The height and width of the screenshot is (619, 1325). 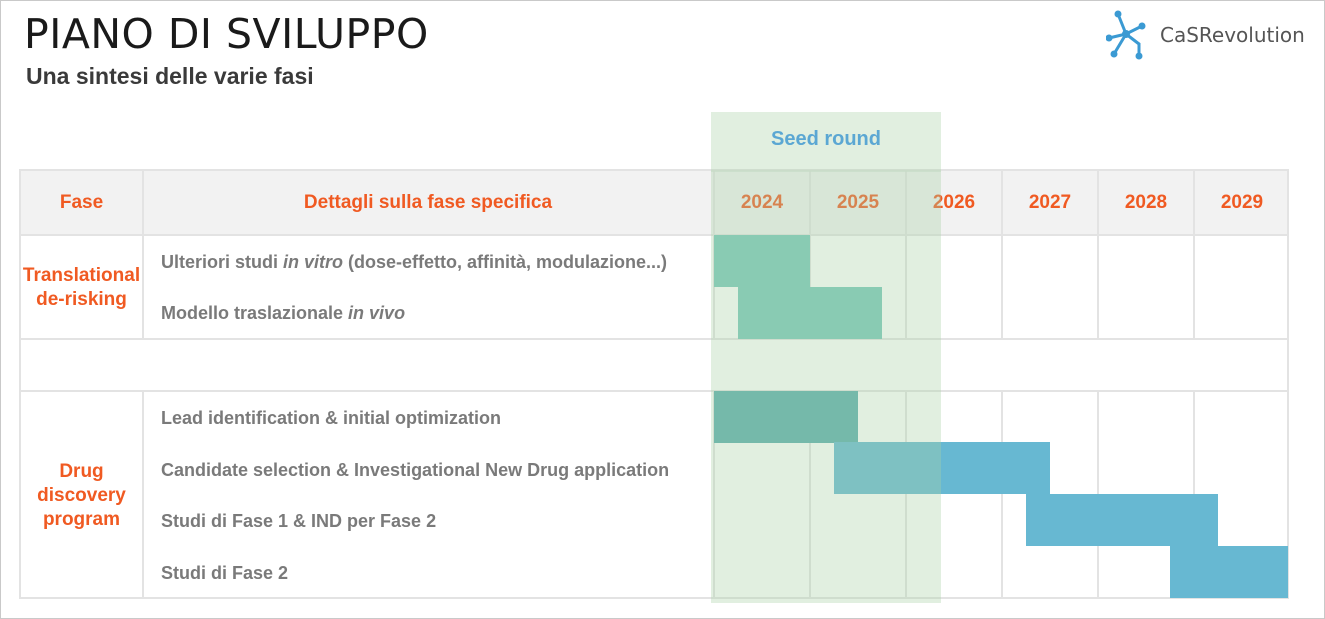 What do you see at coordinates (825, 139) in the screenshot?
I see `seed-round-label: Seed round` at bounding box center [825, 139].